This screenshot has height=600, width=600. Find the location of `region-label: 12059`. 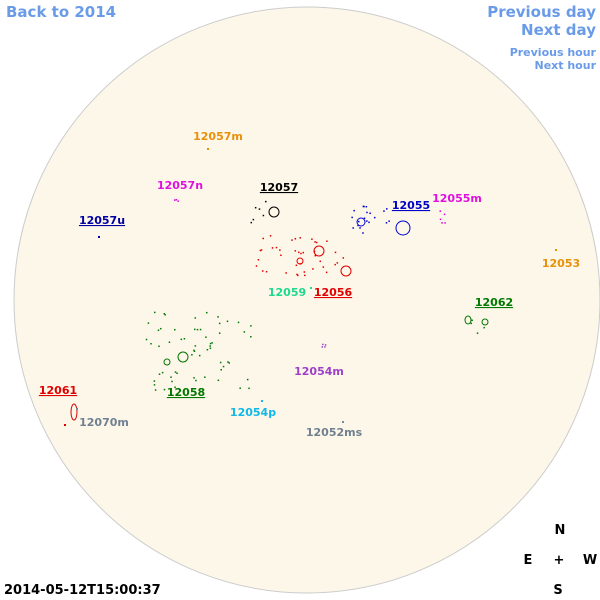

region-label: 12059 is located at coordinates (287, 292).